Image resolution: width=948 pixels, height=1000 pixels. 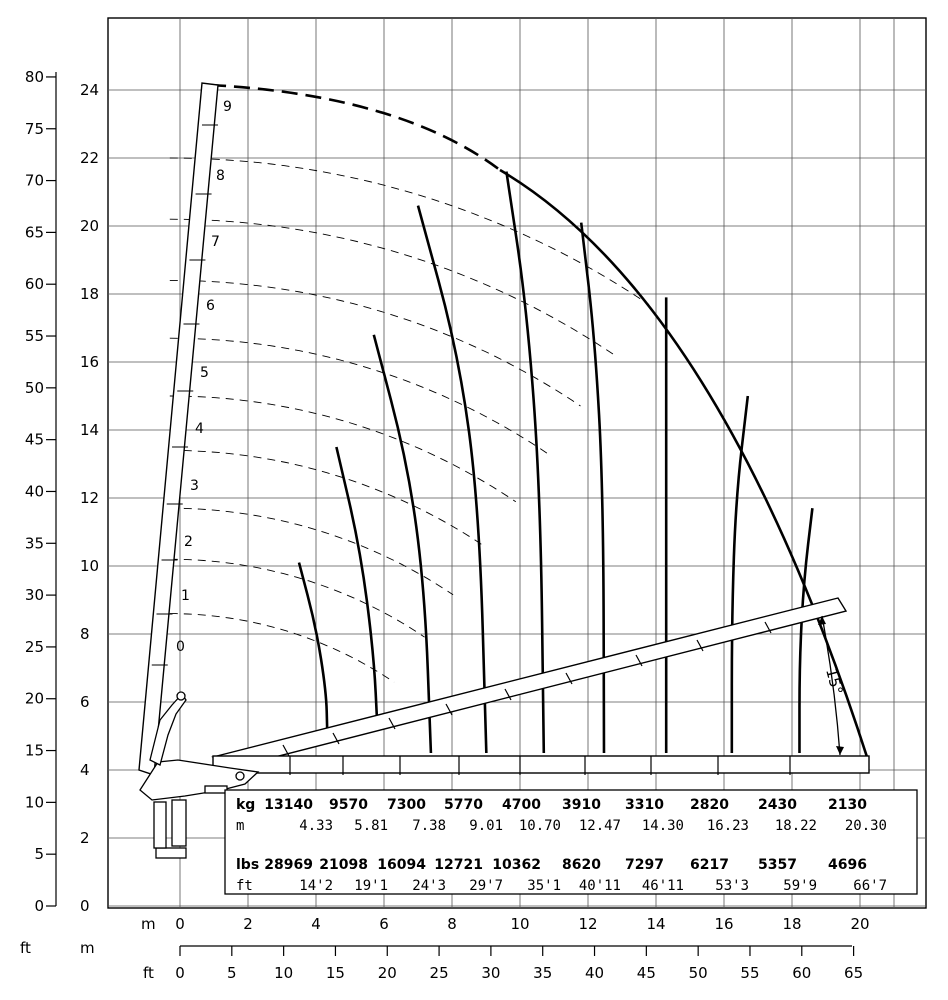 I want to click on y-tick-ft: 0, so click(x=39, y=906).